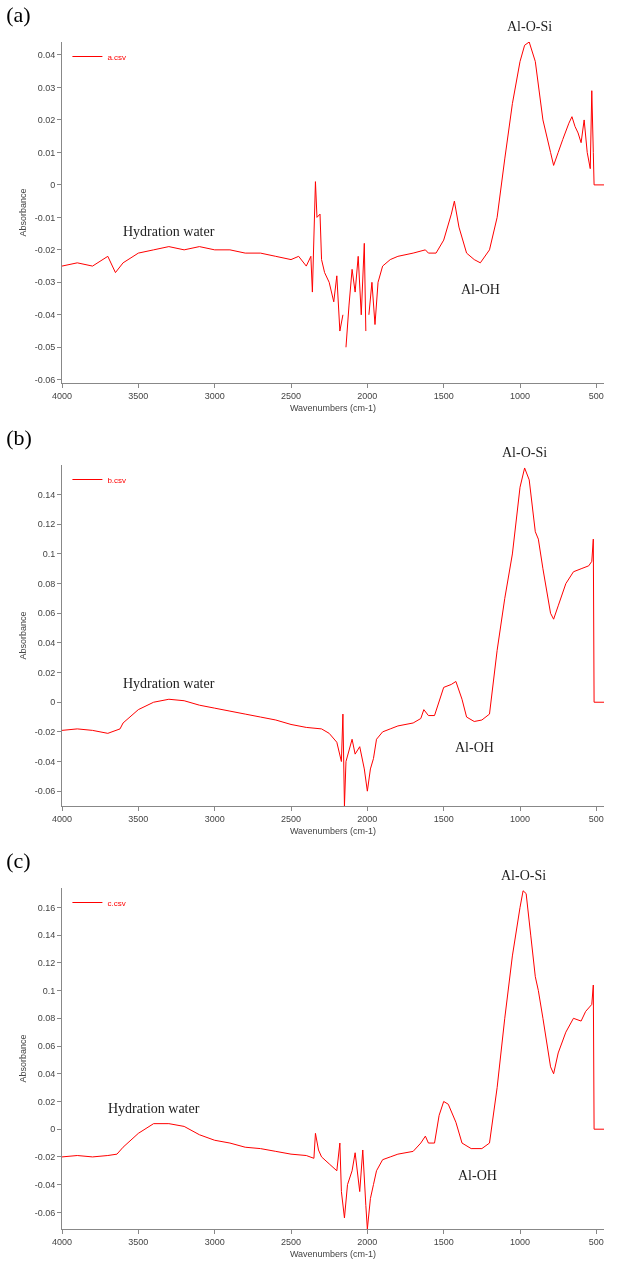 The width and height of the screenshot is (618, 1271). I want to click on y-tick-label: 0.03, so click(46, 87).